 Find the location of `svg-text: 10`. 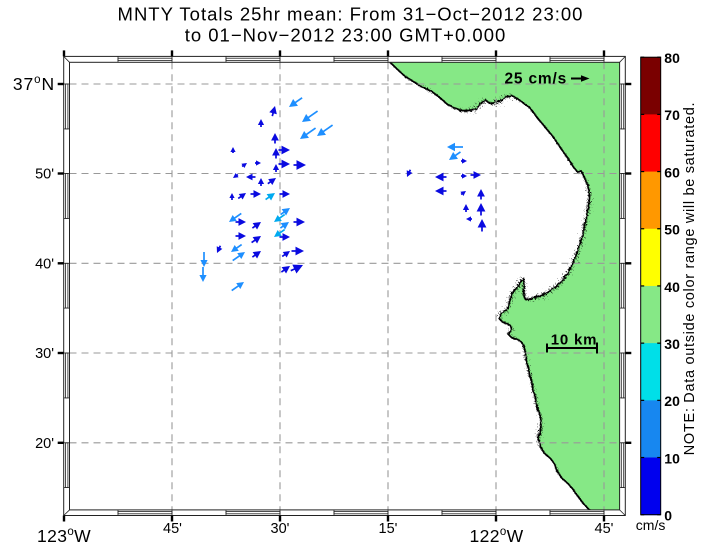

svg-text: 10 is located at coordinates (672, 458).